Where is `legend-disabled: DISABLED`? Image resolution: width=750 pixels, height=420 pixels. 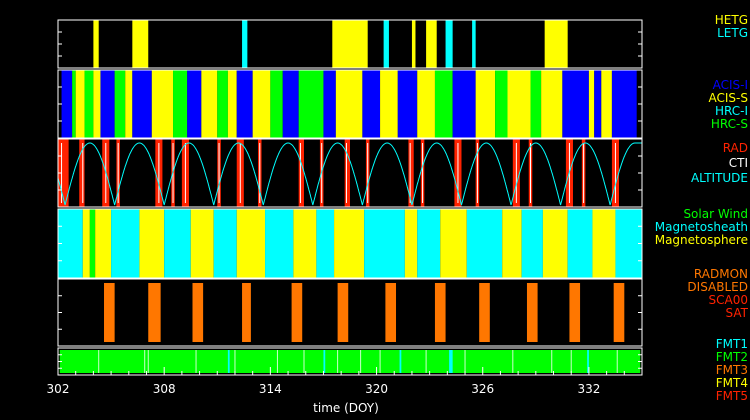 legend-disabled: DISABLED is located at coordinates (717, 287).